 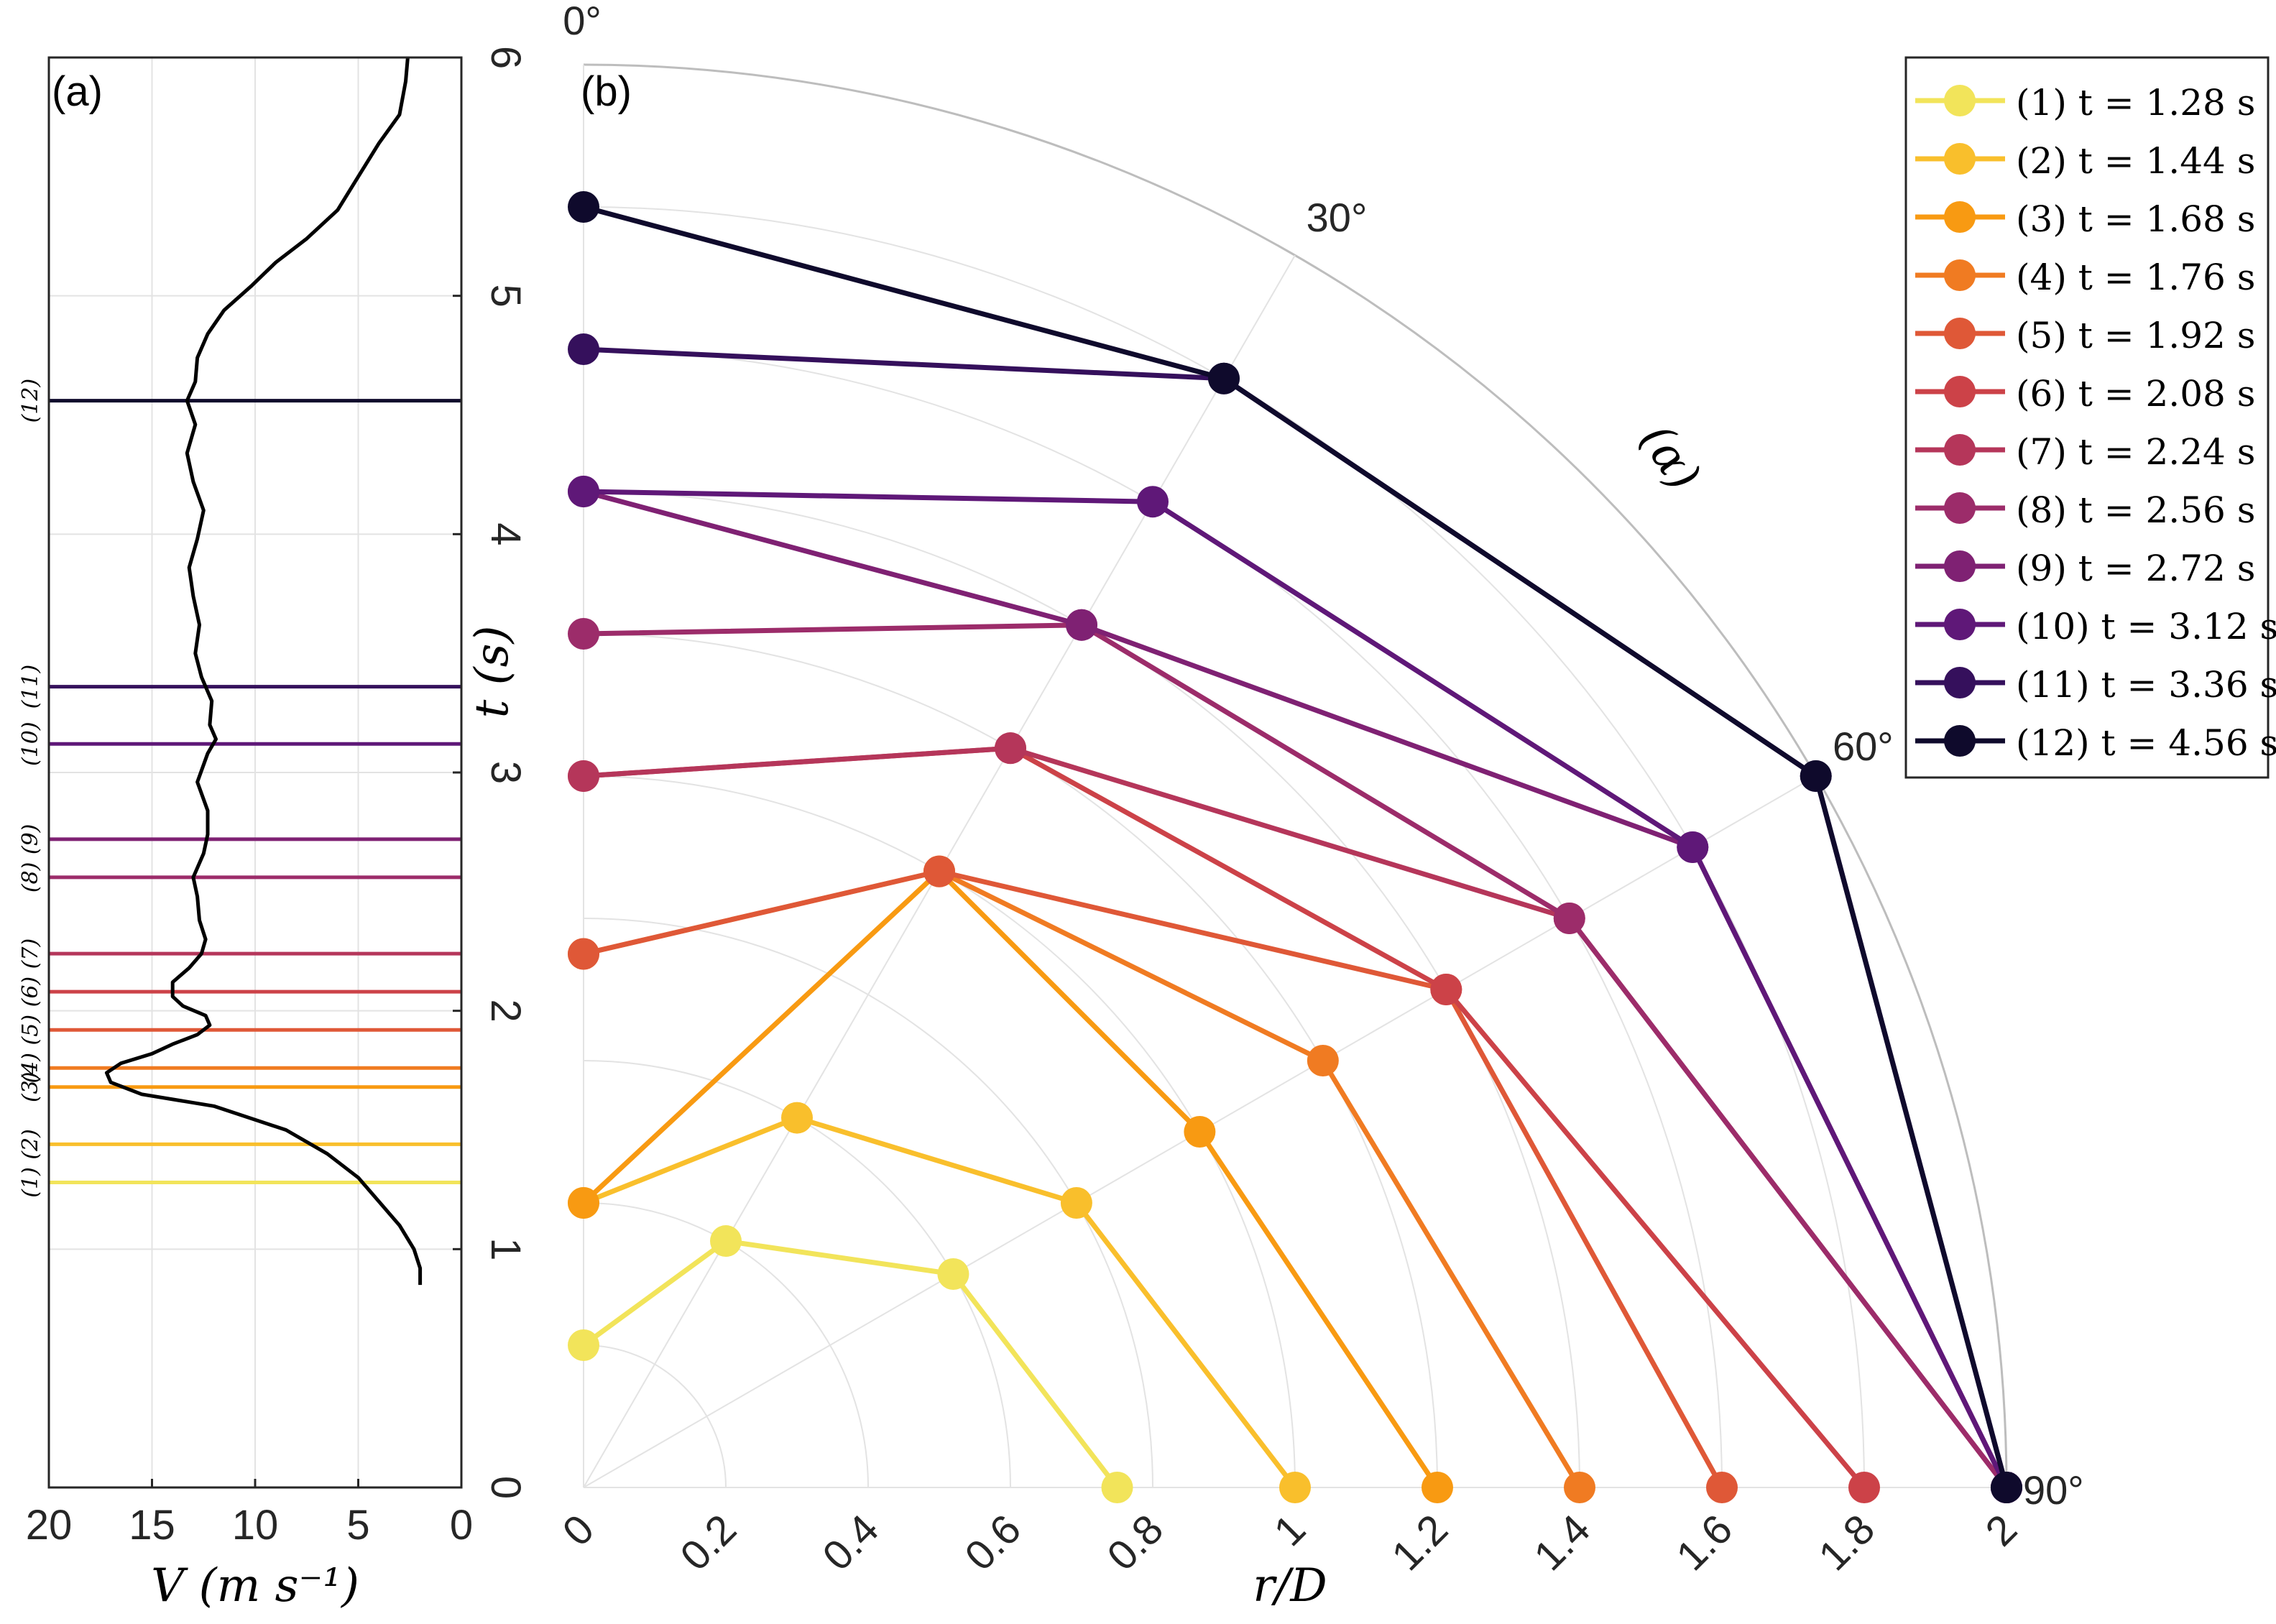 I want to click on panel-a-time-marker-label: (12), so click(x=31, y=401).